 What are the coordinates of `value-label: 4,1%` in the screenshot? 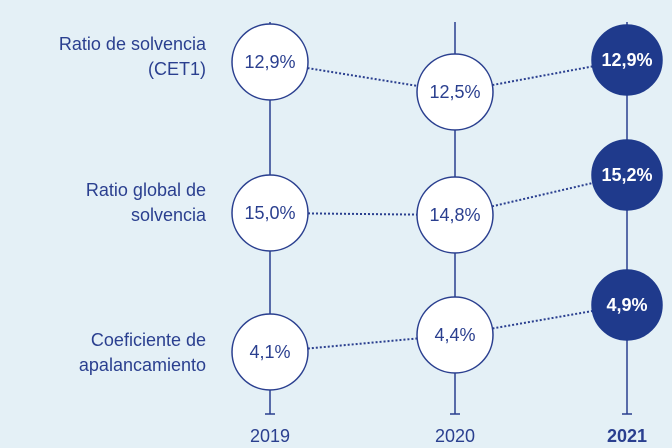 It's located at (269, 352).